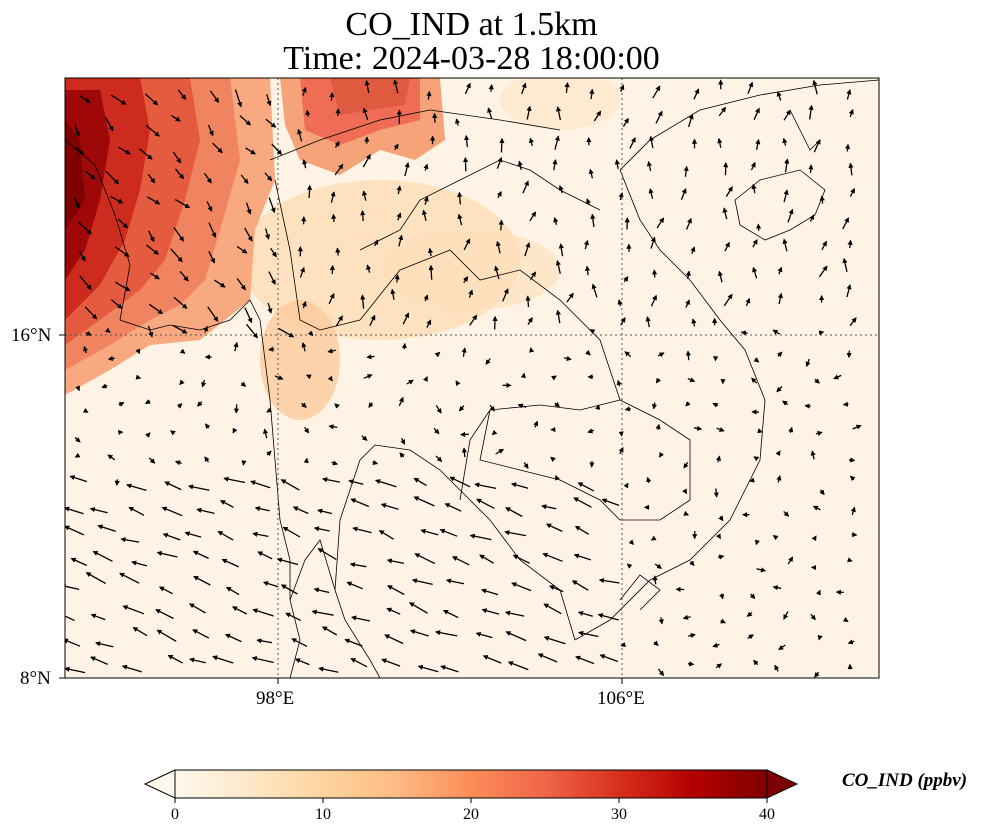 The height and width of the screenshot is (836, 989). What do you see at coordinates (767, 814) in the screenshot?
I see `colorbar-tick-40: 40` at bounding box center [767, 814].